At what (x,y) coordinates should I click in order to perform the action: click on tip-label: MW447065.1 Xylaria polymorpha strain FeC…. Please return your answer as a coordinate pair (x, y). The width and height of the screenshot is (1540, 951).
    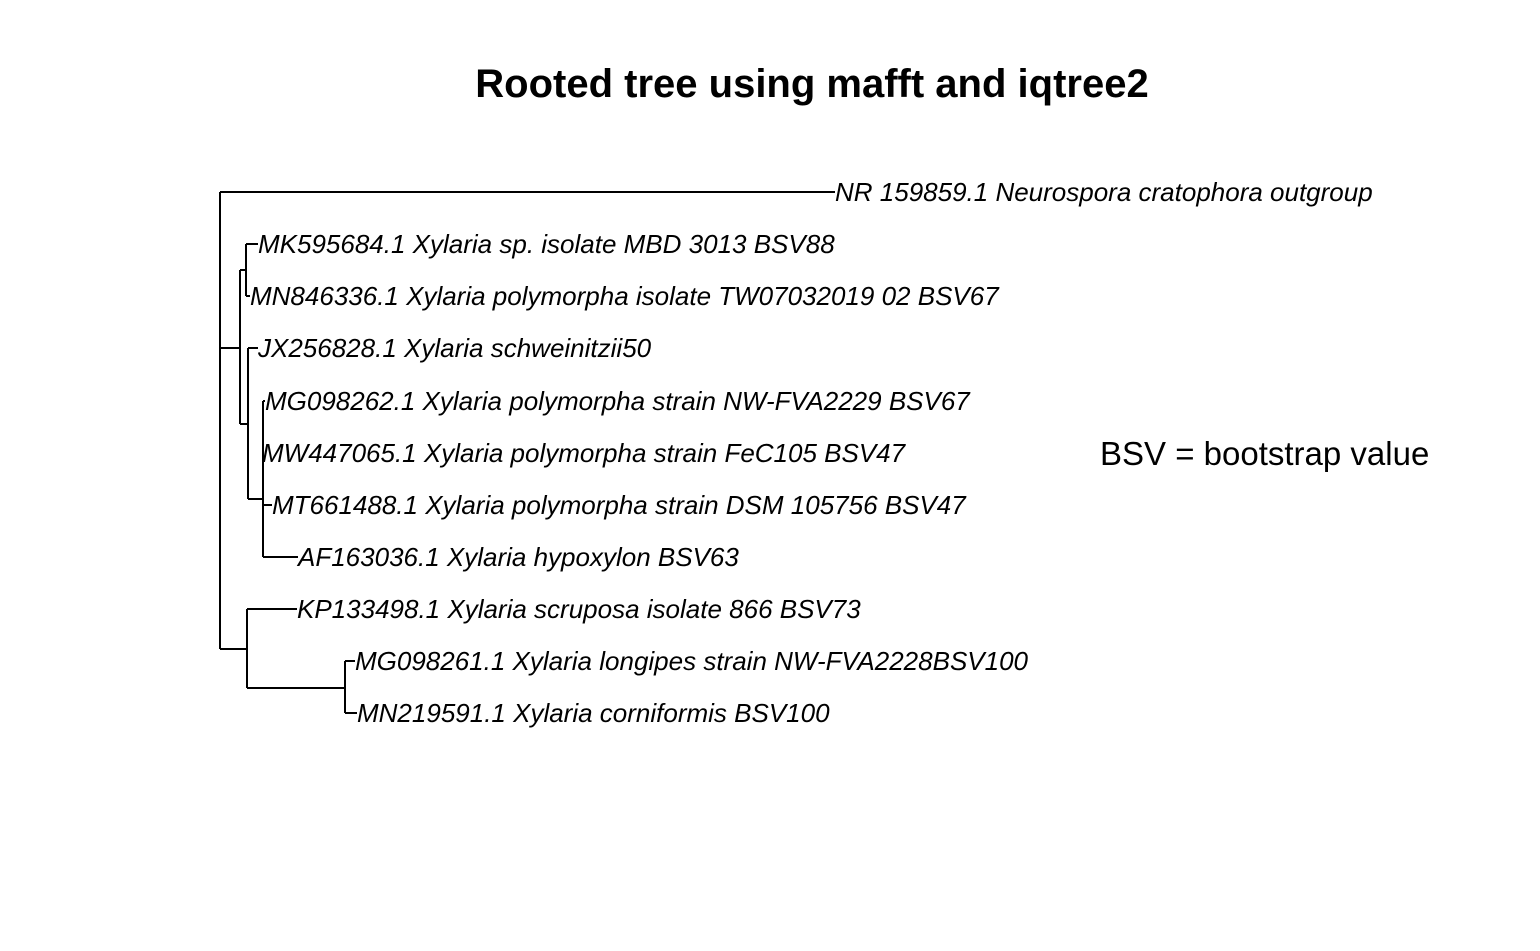
    Looking at the image, I should click on (584, 453).